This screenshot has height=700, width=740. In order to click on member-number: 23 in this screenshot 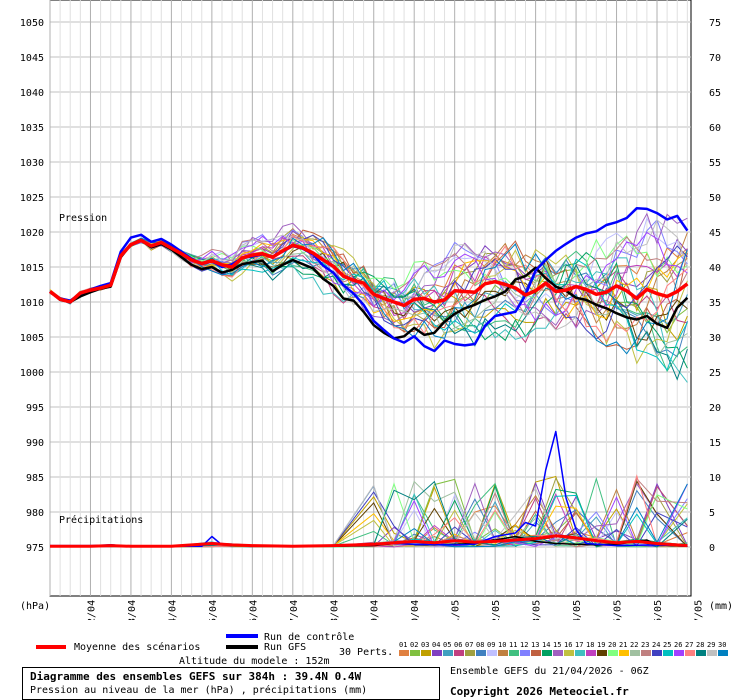, I will do `click(645, 645)`.